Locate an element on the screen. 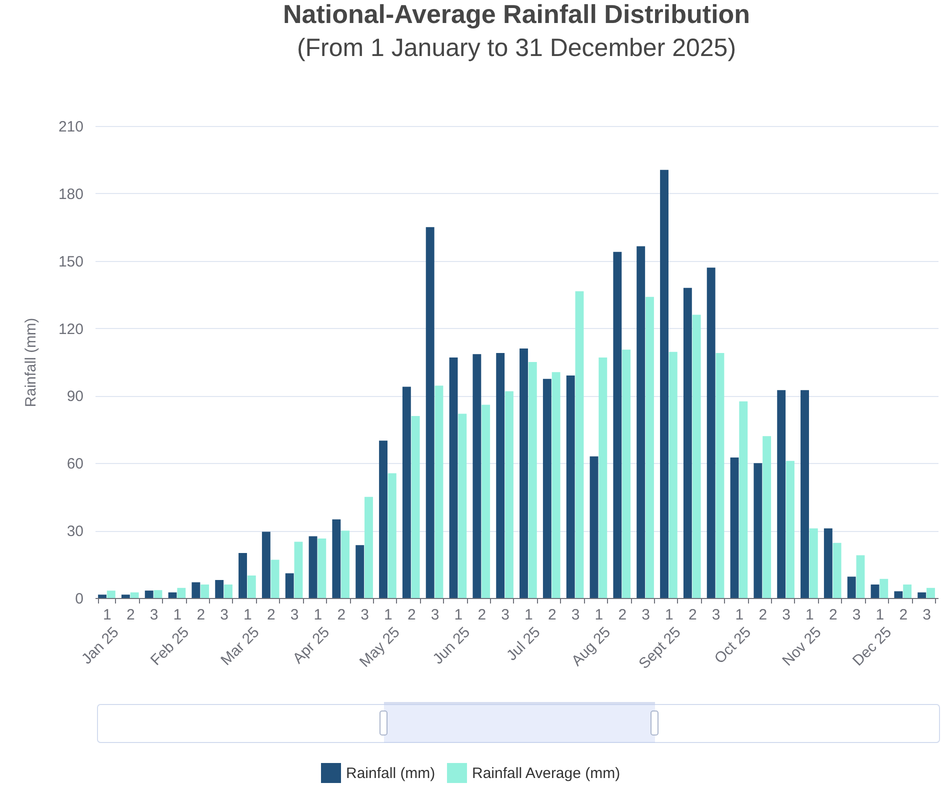 This screenshot has height=786, width=941. text: Aug 25 is located at coordinates (591, 647).